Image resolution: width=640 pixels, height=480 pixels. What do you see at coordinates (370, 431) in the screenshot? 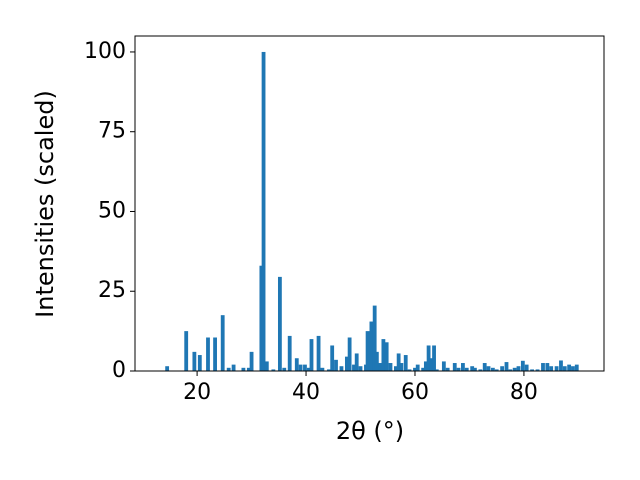
I see `x-axis-label: 2θ (°)` at bounding box center [370, 431].